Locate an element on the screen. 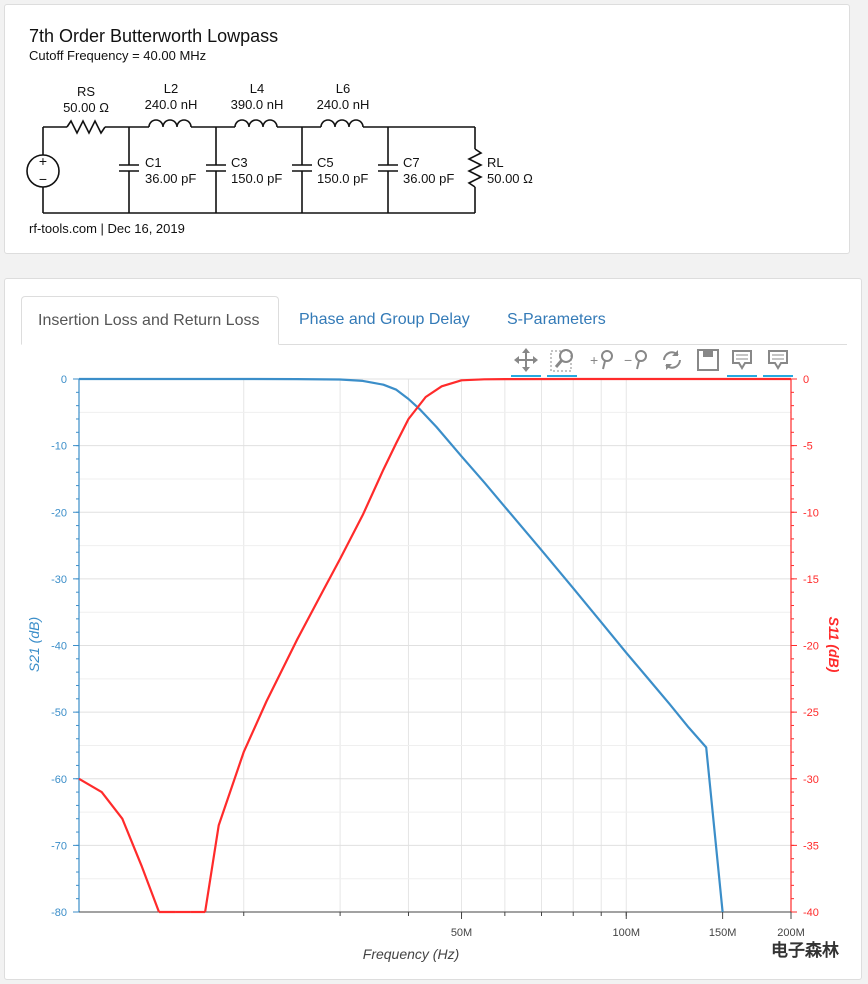  y-axis-title-right: S11 (dB) is located at coordinates (834, 645).